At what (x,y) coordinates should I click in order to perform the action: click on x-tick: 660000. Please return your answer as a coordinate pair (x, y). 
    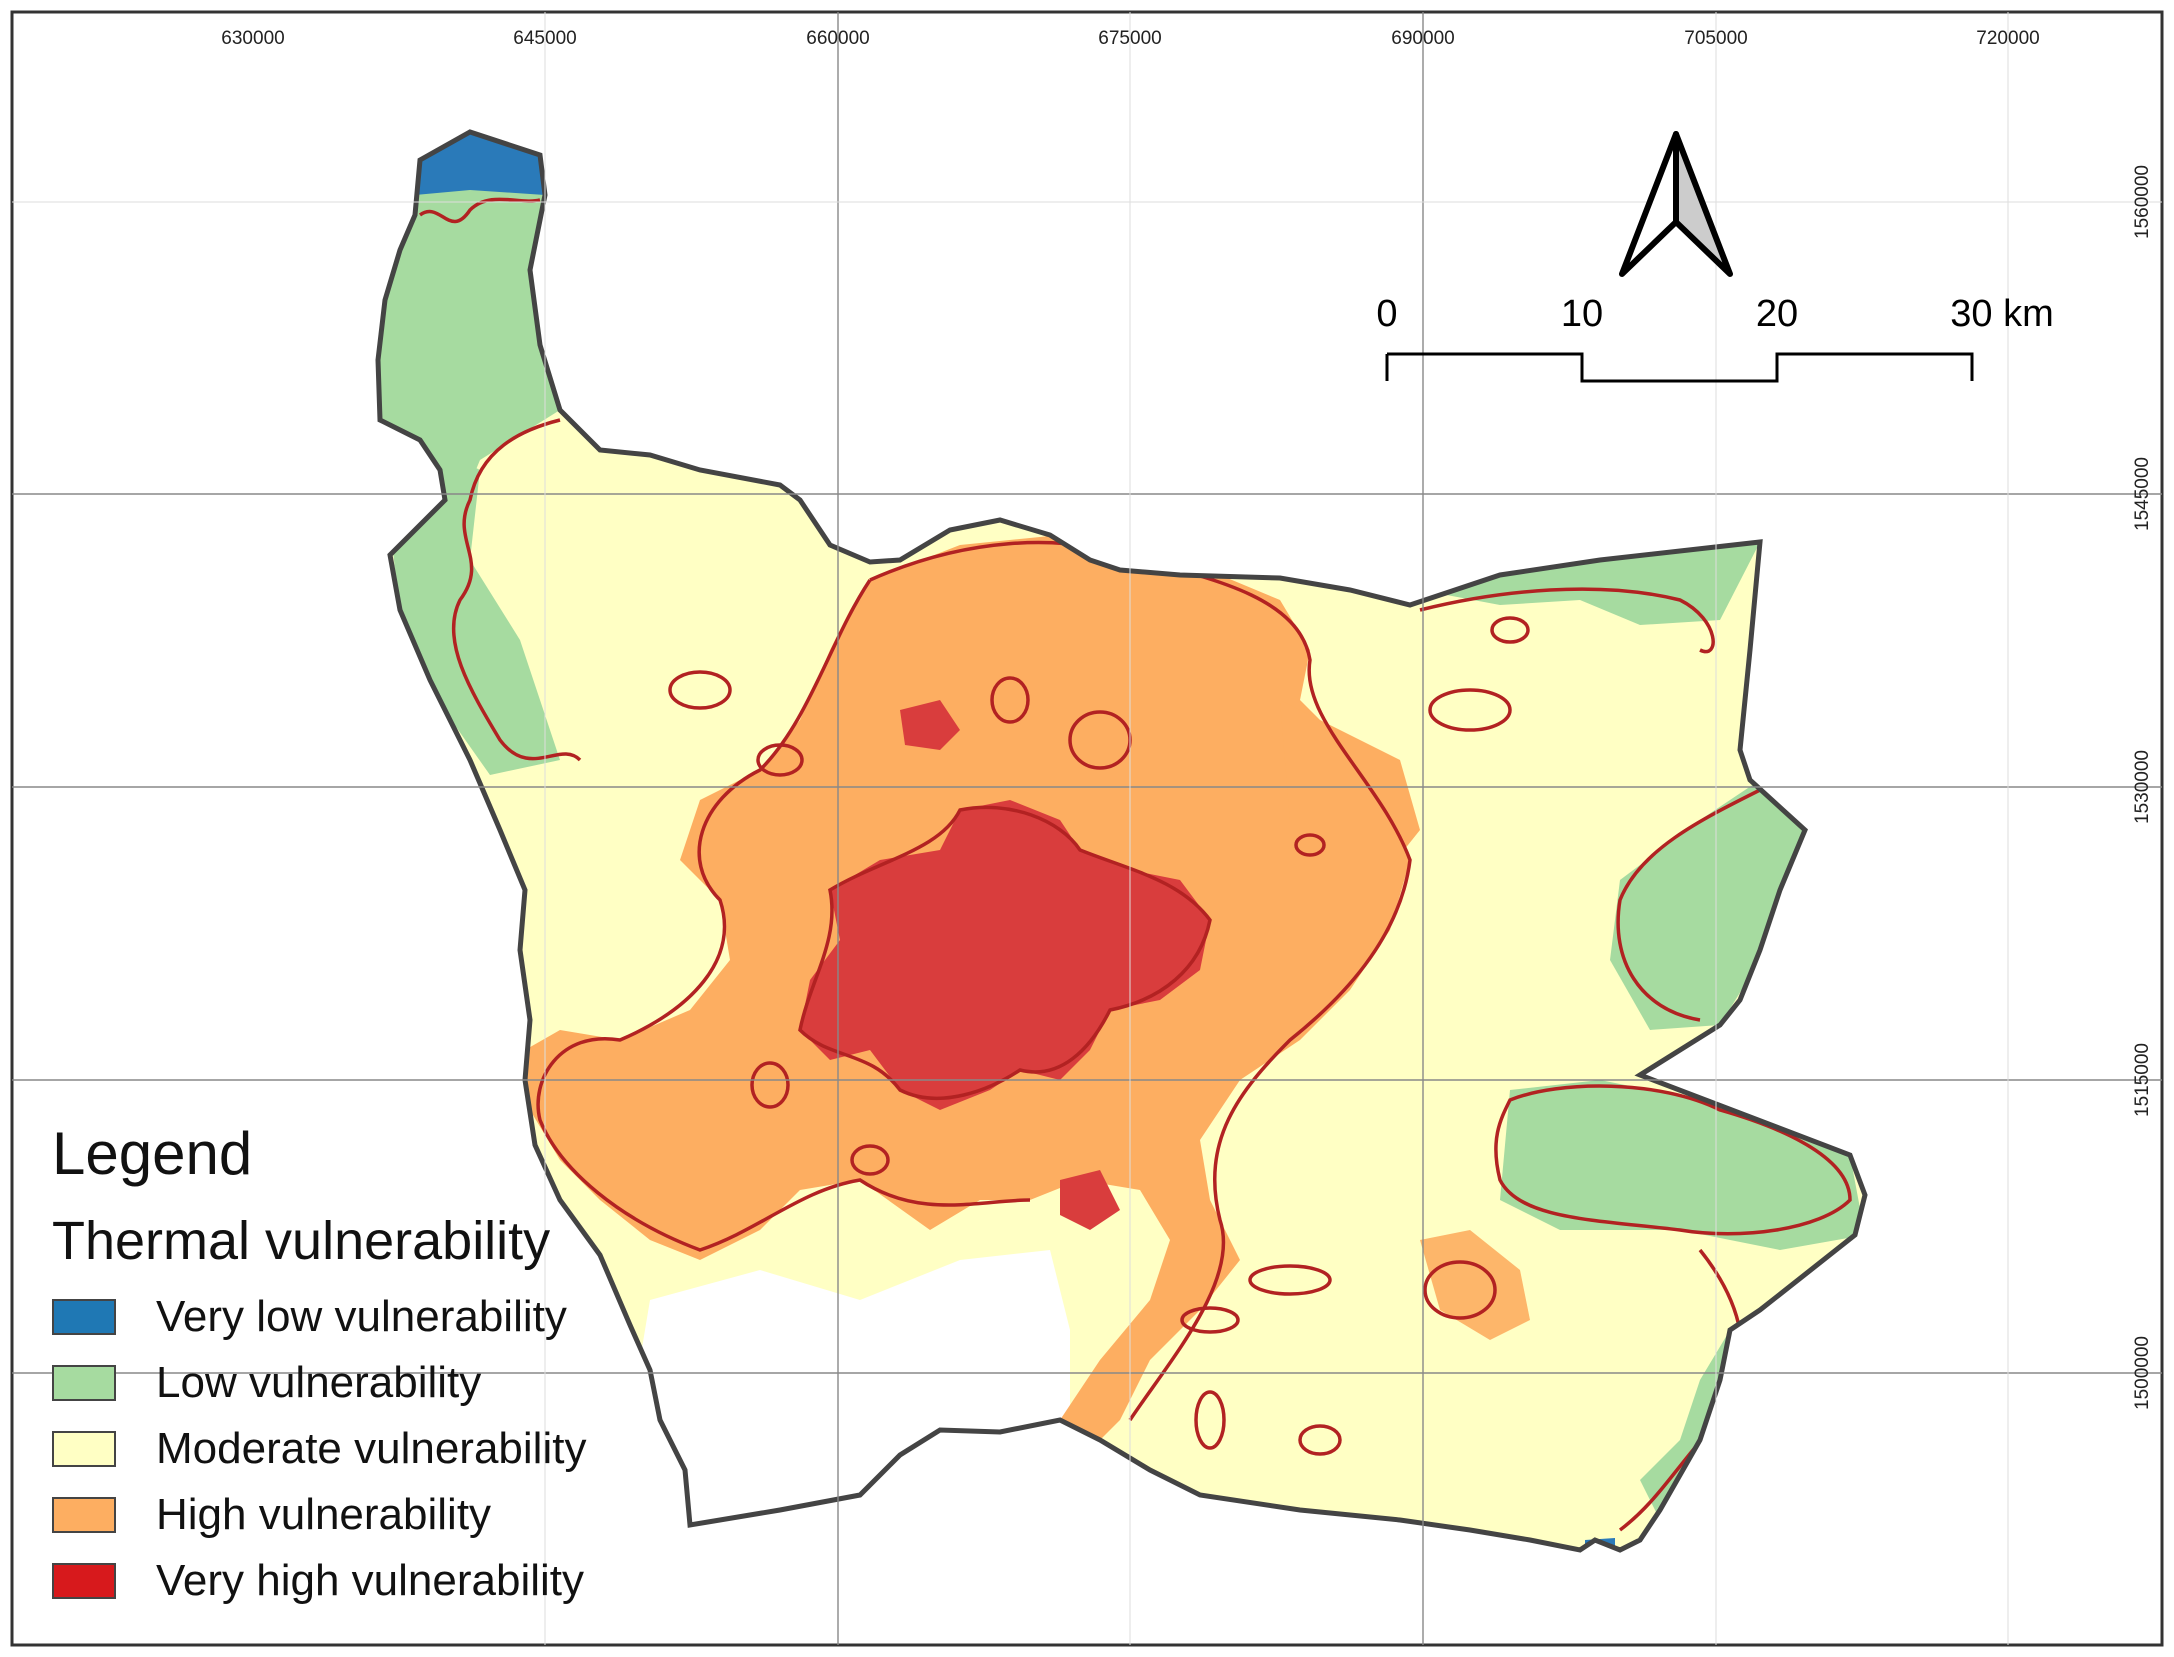
    Looking at the image, I should click on (837, 38).